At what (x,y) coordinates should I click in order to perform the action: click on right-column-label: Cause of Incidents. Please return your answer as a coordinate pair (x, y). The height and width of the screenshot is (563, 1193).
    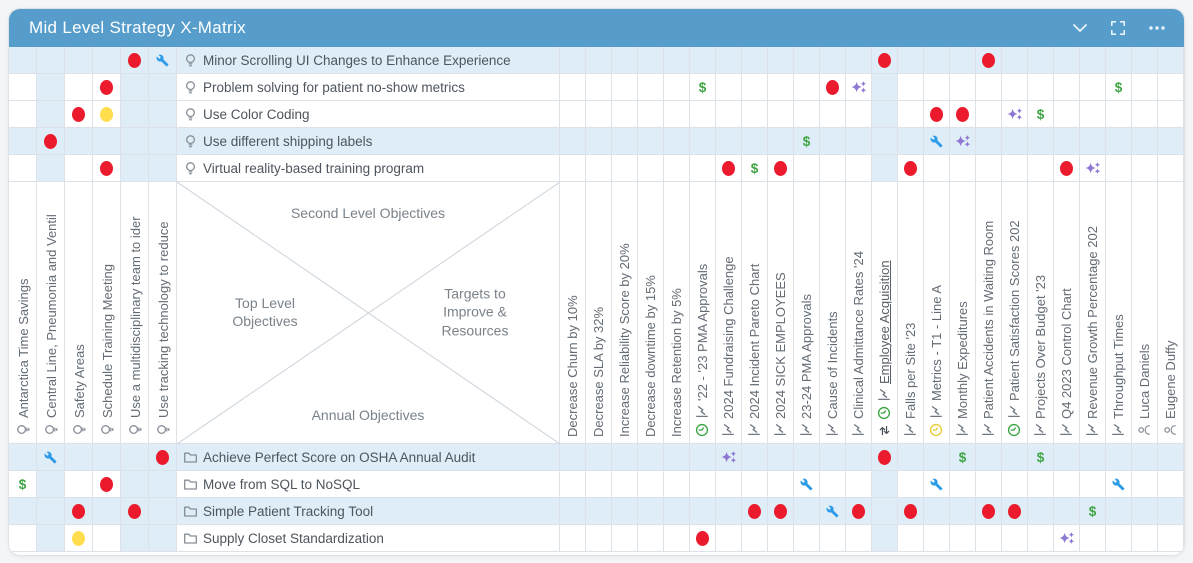
    Looking at the image, I should click on (833, 313).